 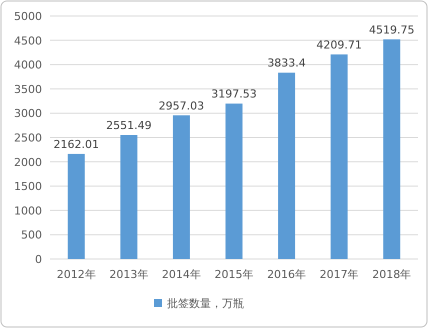 What do you see at coordinates (286, 63) in the screenshot?
I see `data-label: 3833.4` at bounding box center [286, 63].